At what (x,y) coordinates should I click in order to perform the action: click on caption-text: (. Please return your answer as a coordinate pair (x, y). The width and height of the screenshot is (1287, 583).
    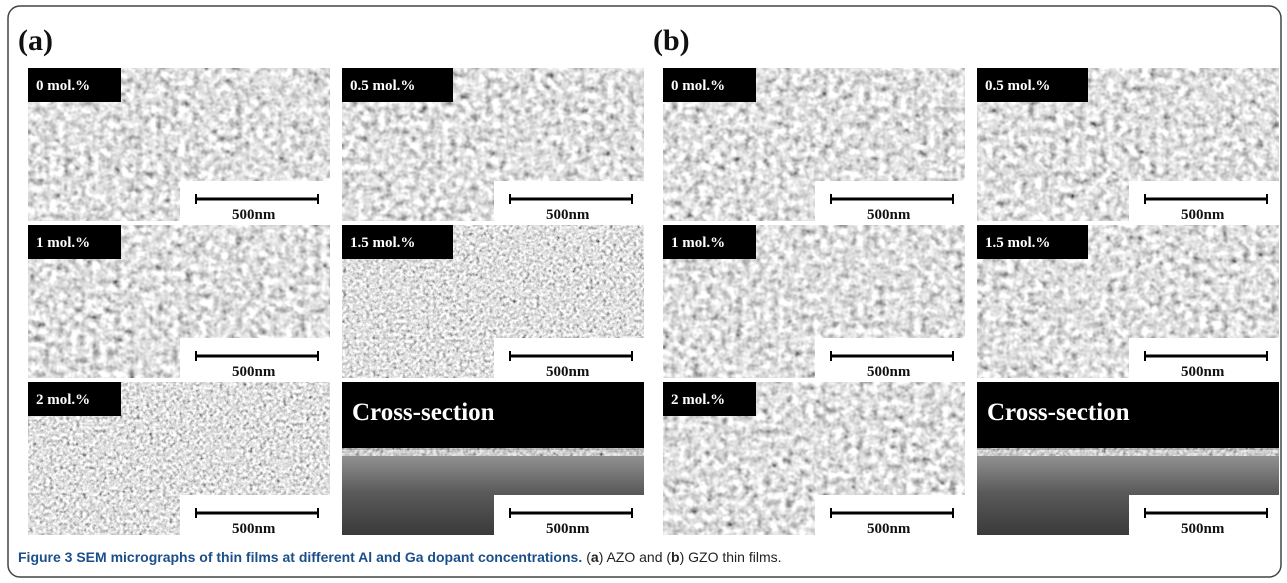
    Looking at the image, I should click on (588, 557).